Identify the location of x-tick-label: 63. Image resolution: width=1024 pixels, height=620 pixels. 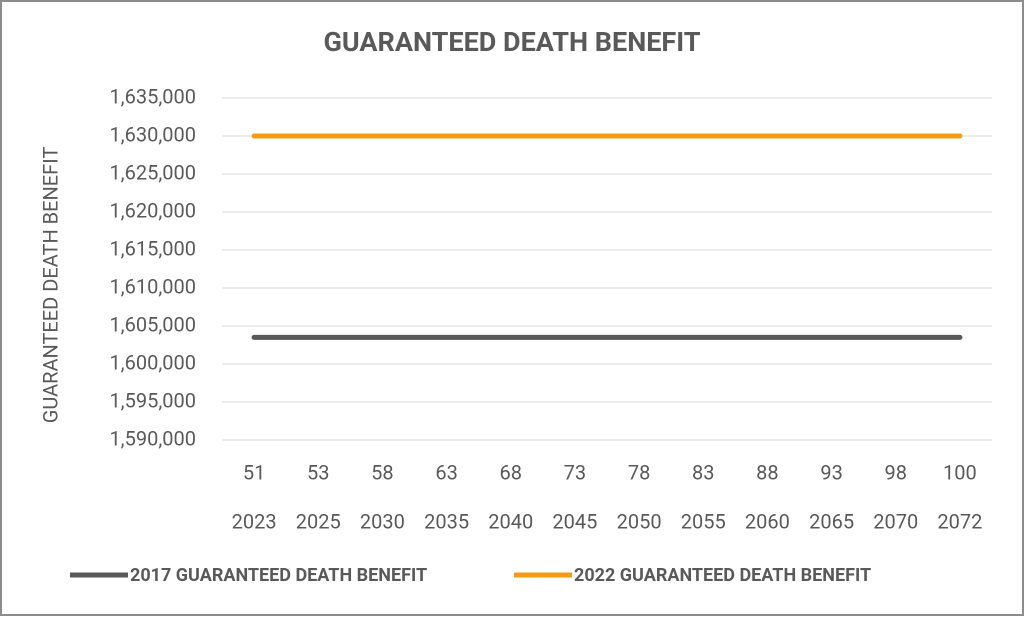
(446, 472).